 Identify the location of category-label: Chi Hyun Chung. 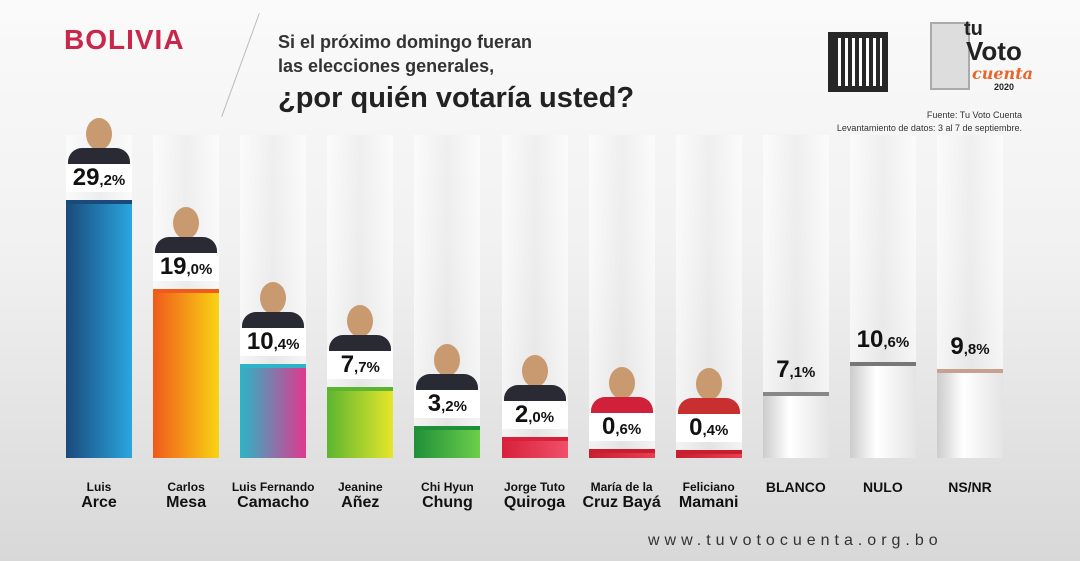
(447, 495).